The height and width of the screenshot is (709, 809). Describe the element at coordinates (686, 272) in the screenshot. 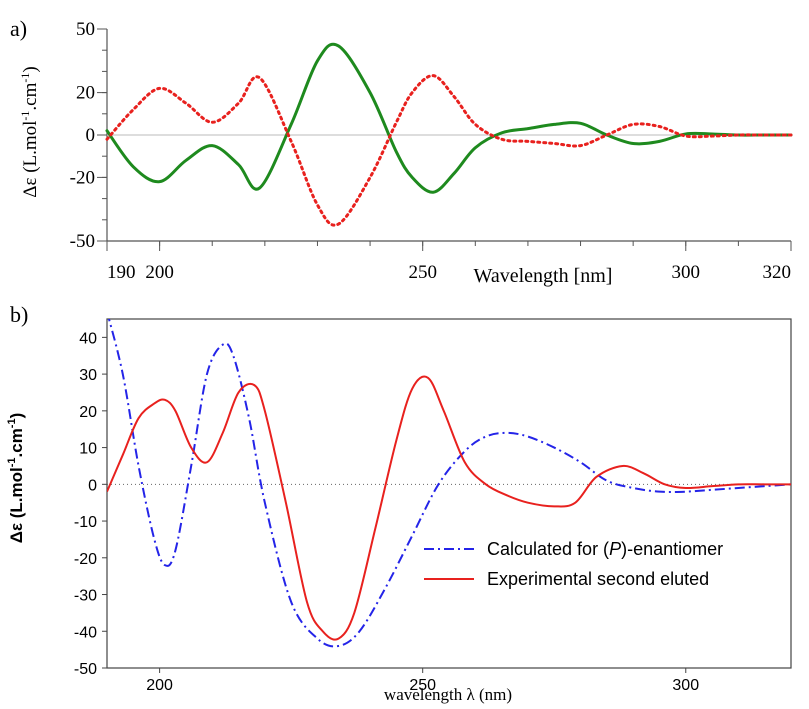

I see `panel-a-x-tick-label: 300` at that location.